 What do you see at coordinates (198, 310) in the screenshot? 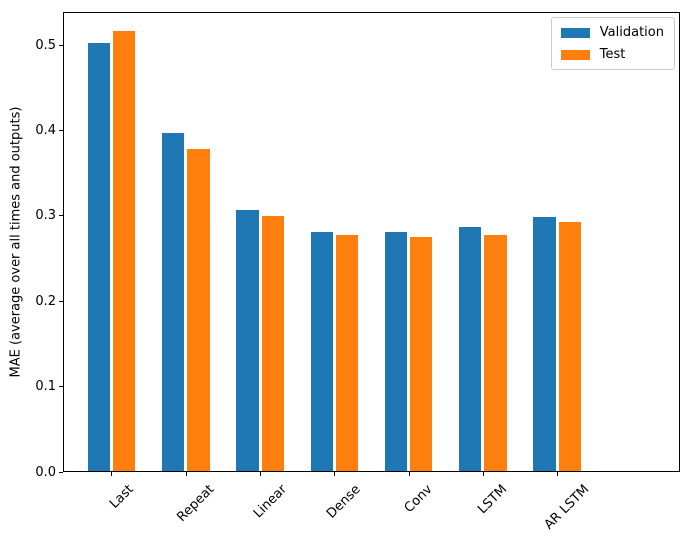
I see `bar-test-repeat` at bounding box center [198, 310].